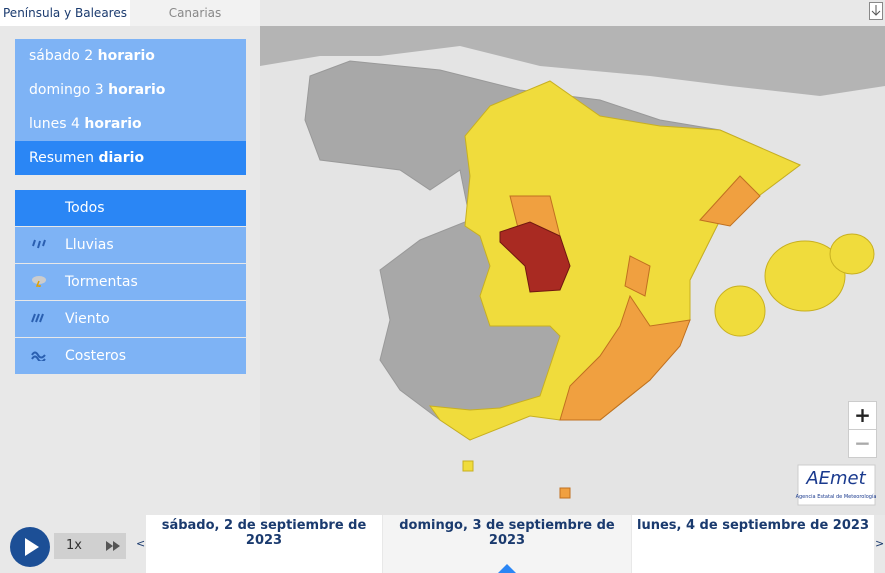 The image size is (885, 573). I want to click on zoom-in: +, so click(862, 415).